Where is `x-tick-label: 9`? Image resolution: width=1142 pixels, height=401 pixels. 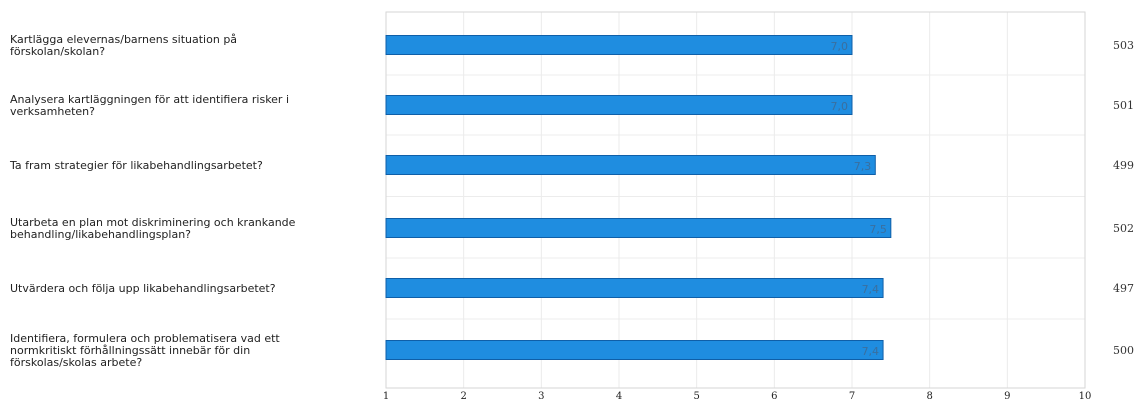
x-tick-label: 9 is located at coordinates (1007, 396).